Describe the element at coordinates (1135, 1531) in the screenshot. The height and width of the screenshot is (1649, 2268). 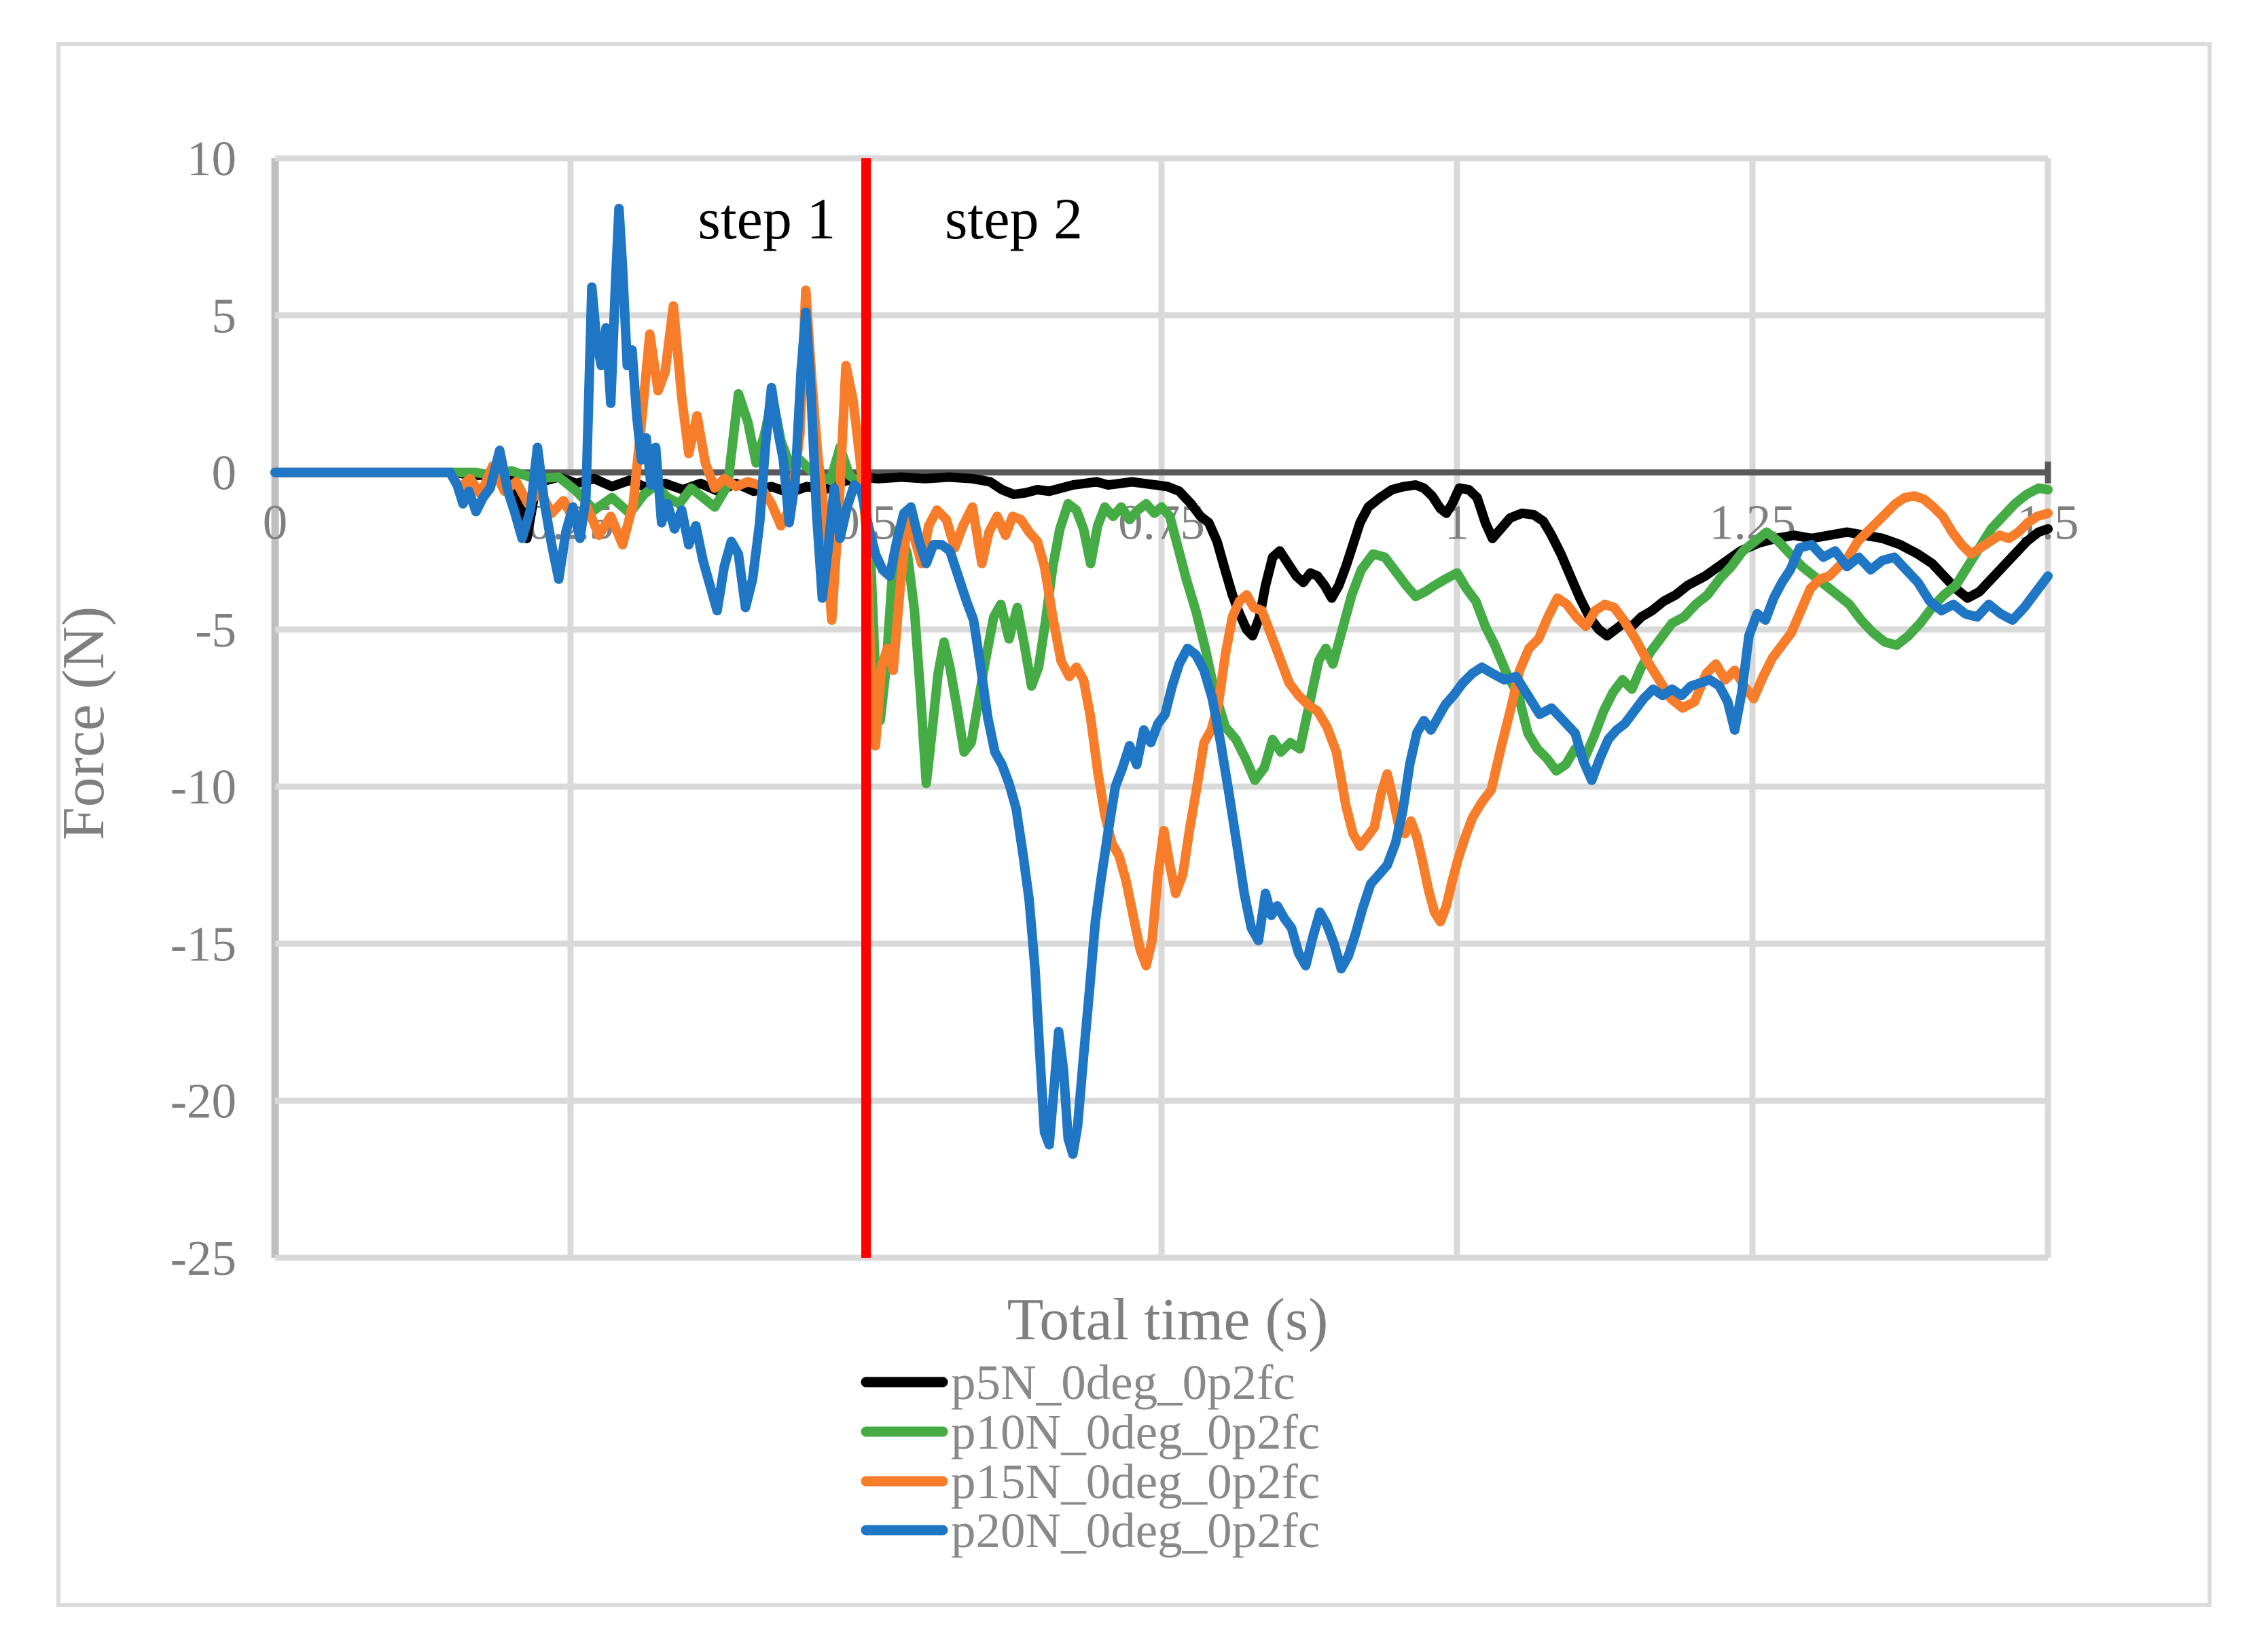
I see `legend-label: p20N_0deg_0p2fc` at that location.